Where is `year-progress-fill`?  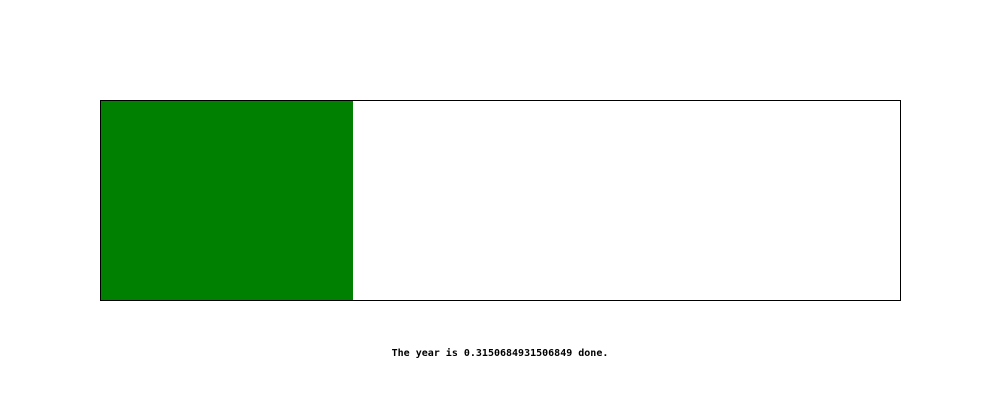 year-progress-fill is located at coordinates (227, 200).